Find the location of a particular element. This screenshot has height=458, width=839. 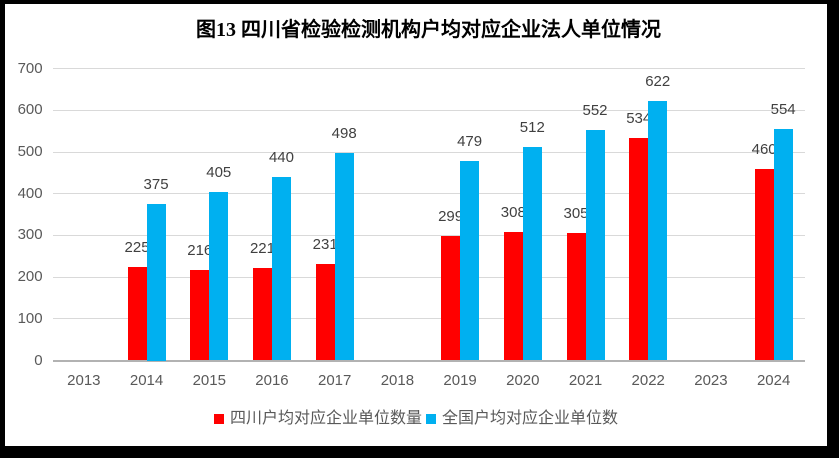

bar-national-2021 is located at coordinates (595, 245).